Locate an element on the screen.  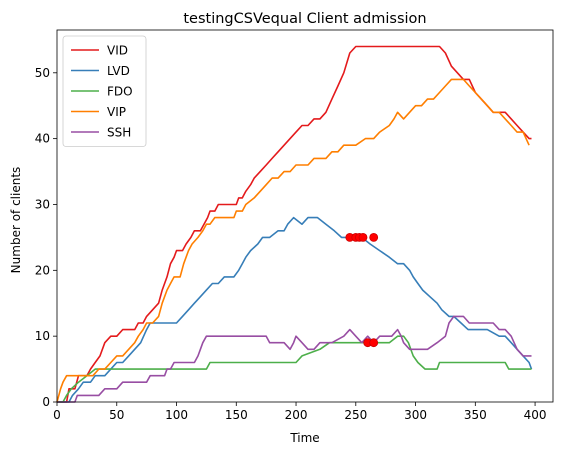
x-tick-label: 100 is located at coordinates (176, 415).